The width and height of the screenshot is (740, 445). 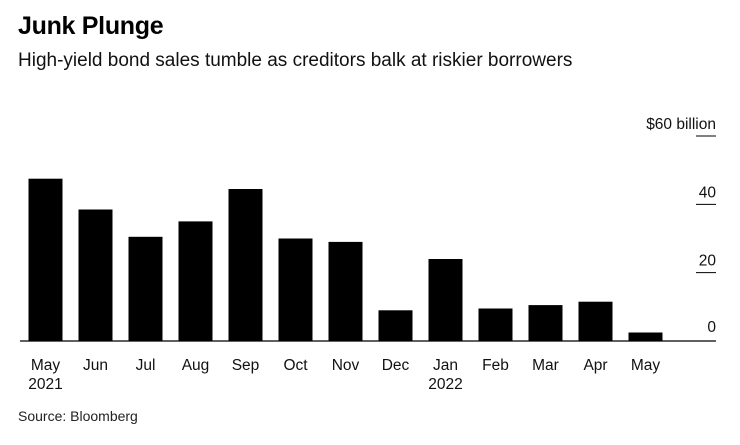 What do you see at coordinates (708, 192) in the screenshot?
I see `y-tick-label: 40` at bounding box center [708, 192].